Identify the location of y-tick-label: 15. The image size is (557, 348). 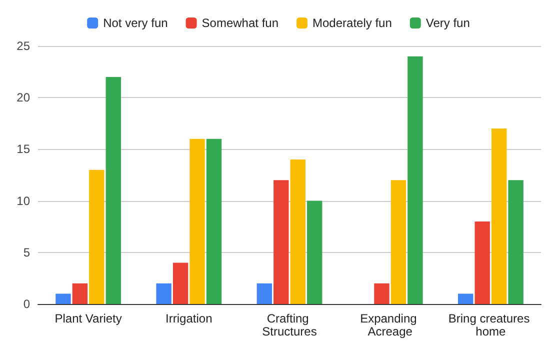
(23, 149).